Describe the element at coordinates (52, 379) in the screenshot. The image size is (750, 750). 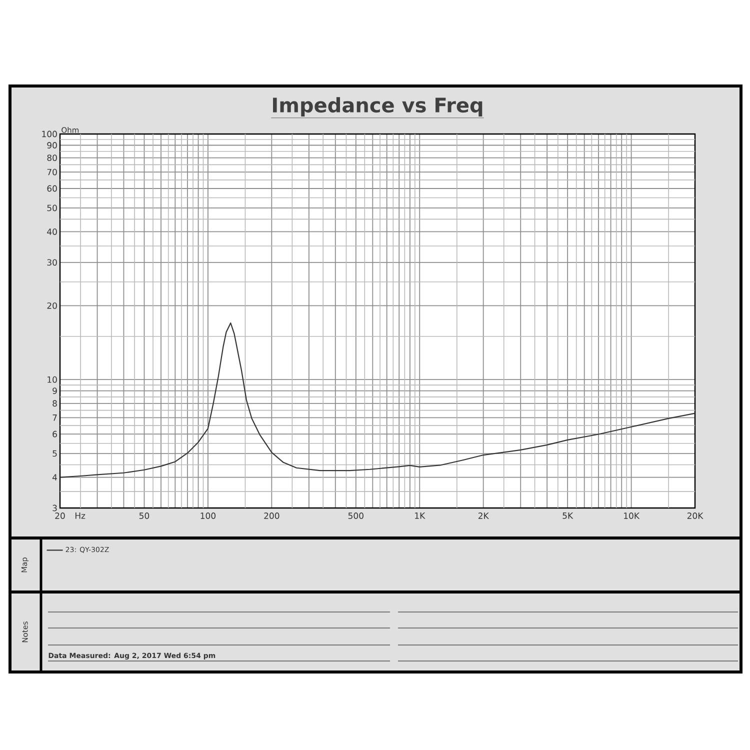
I see `y-tick-label: 10` at that location.